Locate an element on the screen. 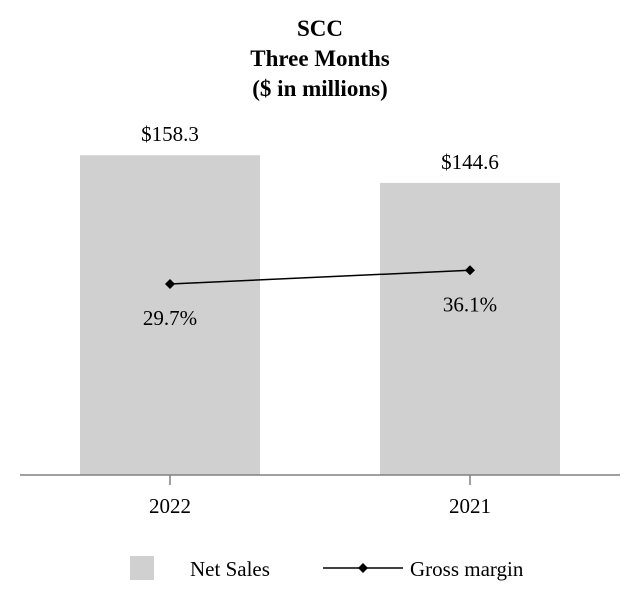 This screenshot has height=612, width=640. chart-title: SCC is located at coordinates (319, 28).